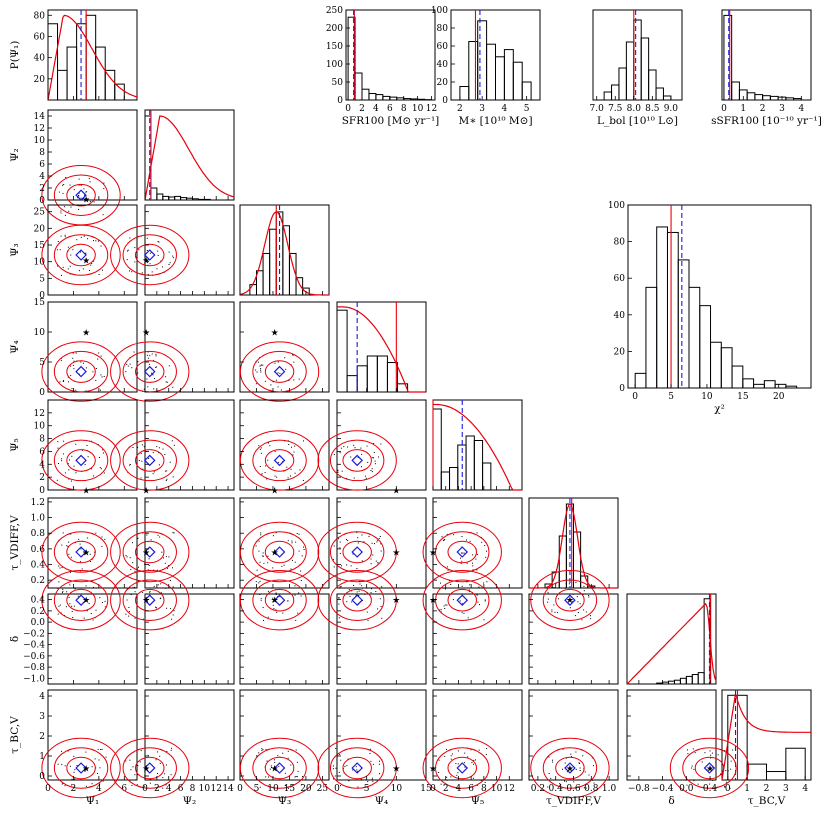  Describe the element at coordinates (38, 566) in the screenshot. I see `panel-psi1-tauvdiff-ytick-label: 0.4` at that location.